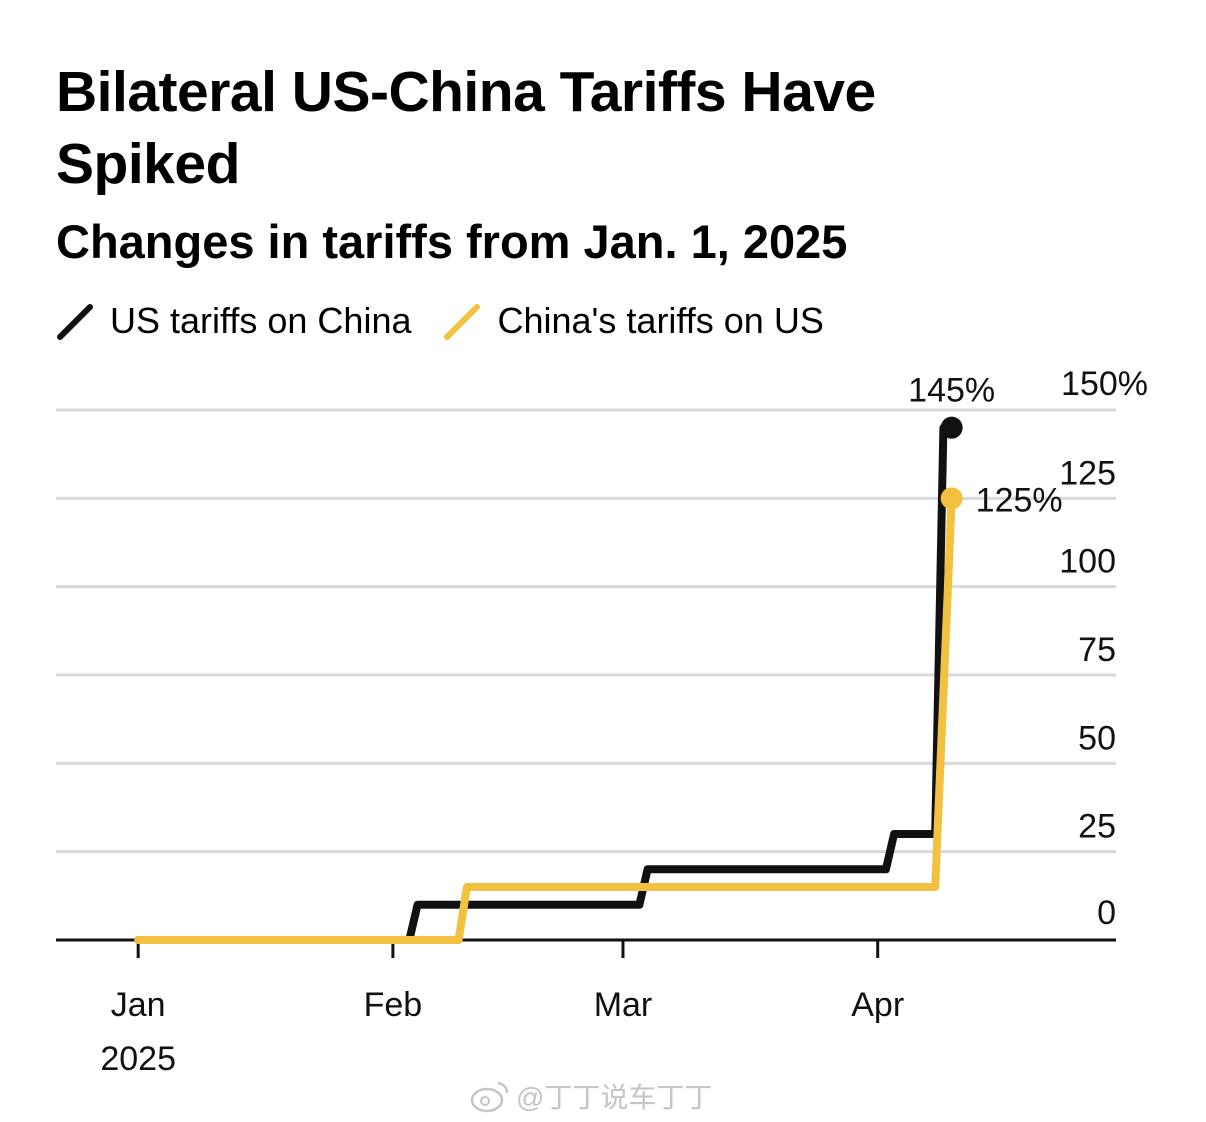 The height and width of the screenshot is (1122, 1206). Describe the element at coordinates (1097, 650) in the screenshot. I see `y-tick-label: 75` at that location.